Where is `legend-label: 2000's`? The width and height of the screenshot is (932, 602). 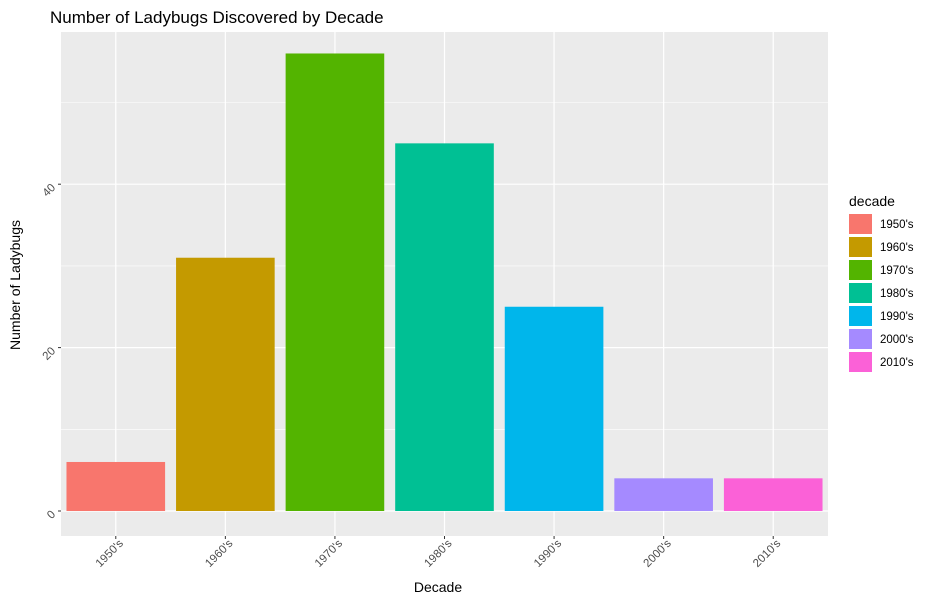
legend-label: 2000's is located at coordinates (897, 340).